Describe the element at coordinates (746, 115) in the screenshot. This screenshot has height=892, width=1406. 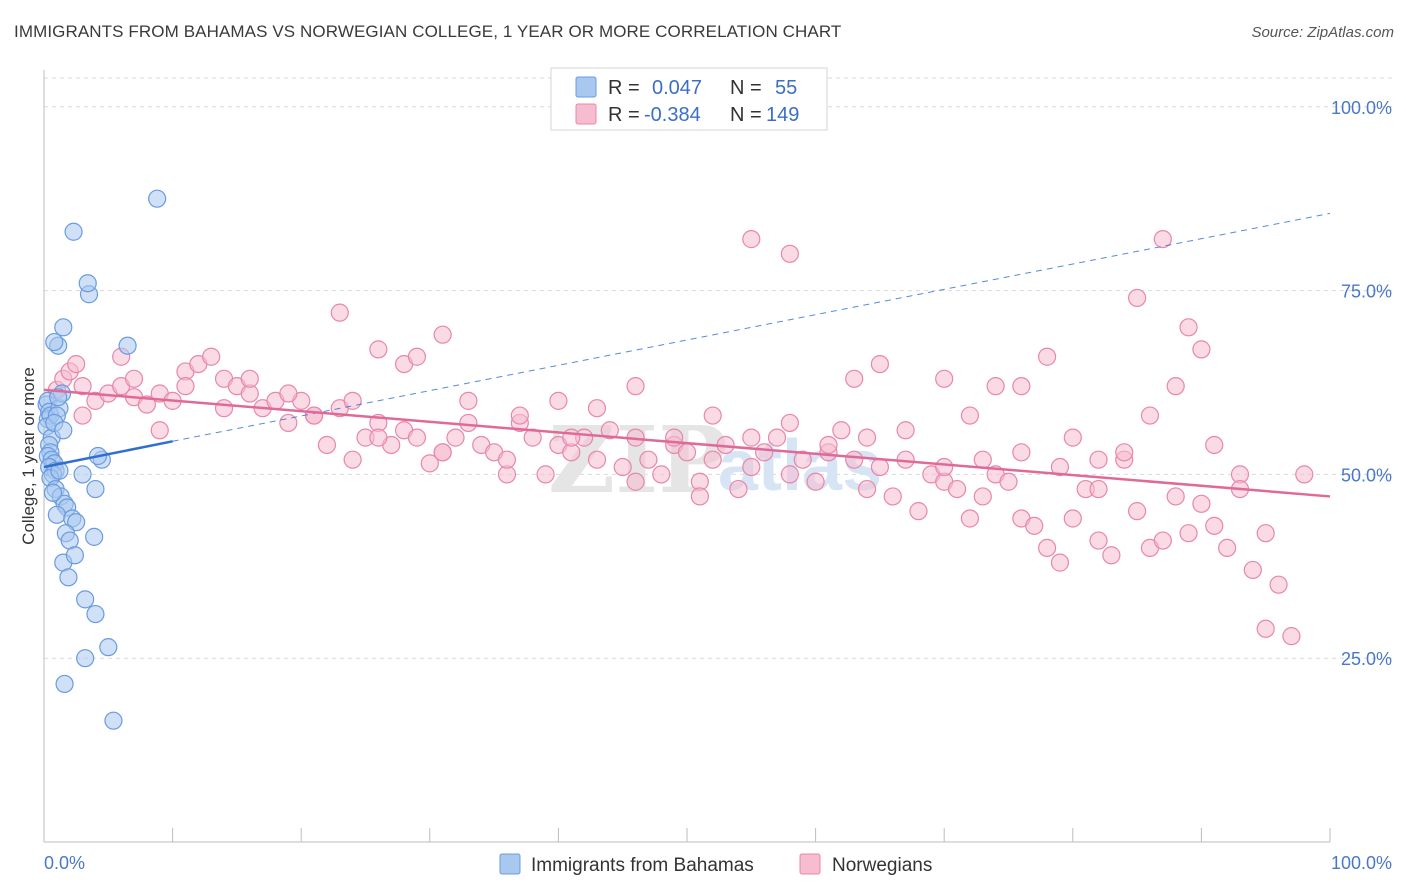
I see `legend-n-label-norwegians: N =` at that location.